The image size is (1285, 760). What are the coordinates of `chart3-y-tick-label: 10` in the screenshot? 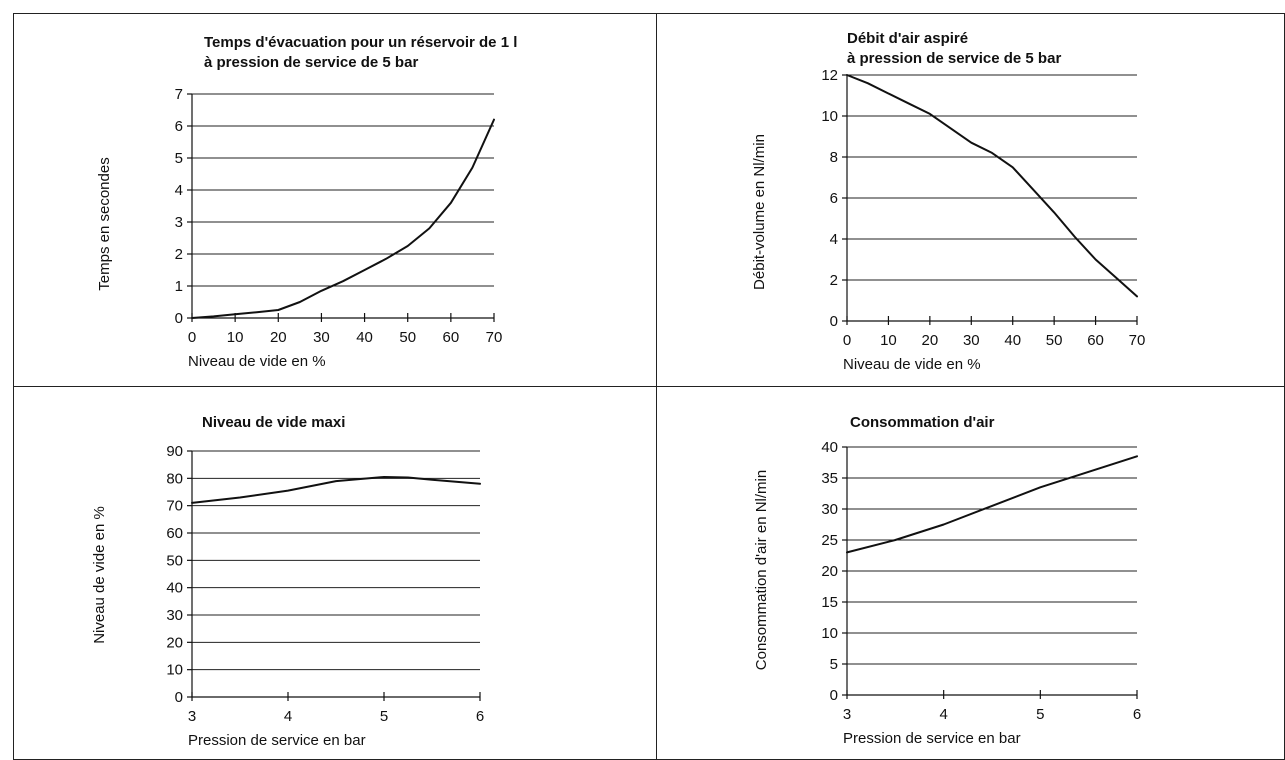 It's located at (174, 670).